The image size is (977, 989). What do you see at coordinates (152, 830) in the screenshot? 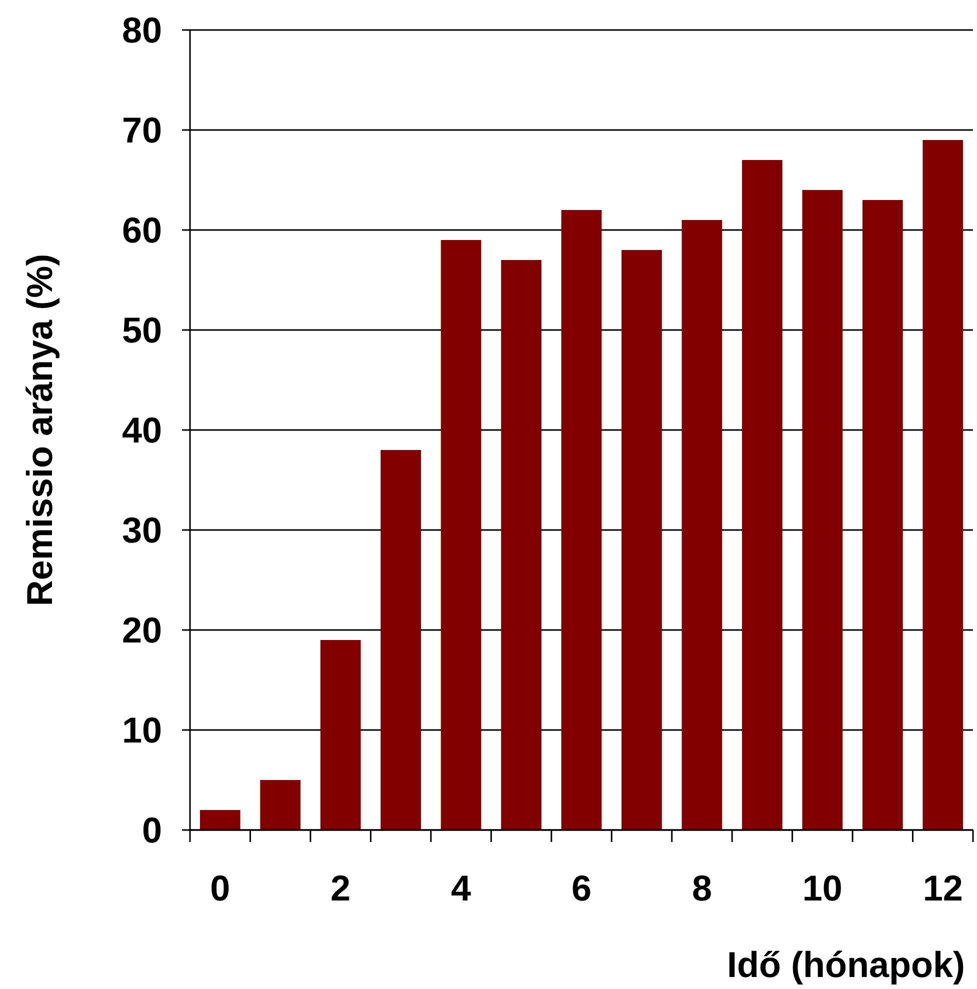
I see `y-tick-label: 0` at bounding box center [152, 830].